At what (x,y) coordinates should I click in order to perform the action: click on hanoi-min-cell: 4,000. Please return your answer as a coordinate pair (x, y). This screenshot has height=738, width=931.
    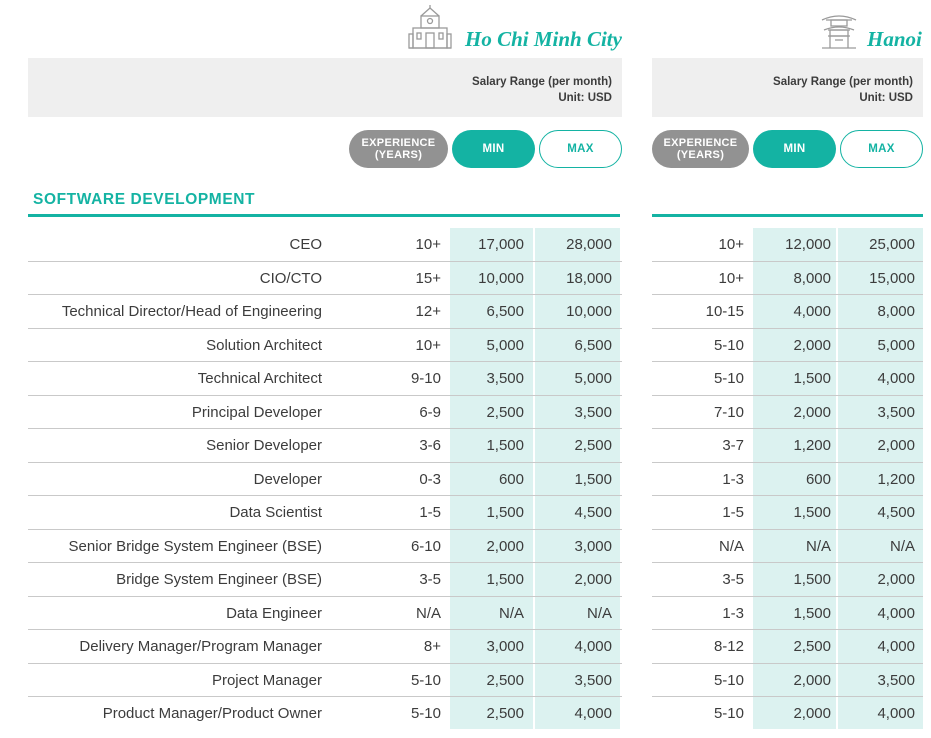
    Looking at the image, I should click on (812, 311).